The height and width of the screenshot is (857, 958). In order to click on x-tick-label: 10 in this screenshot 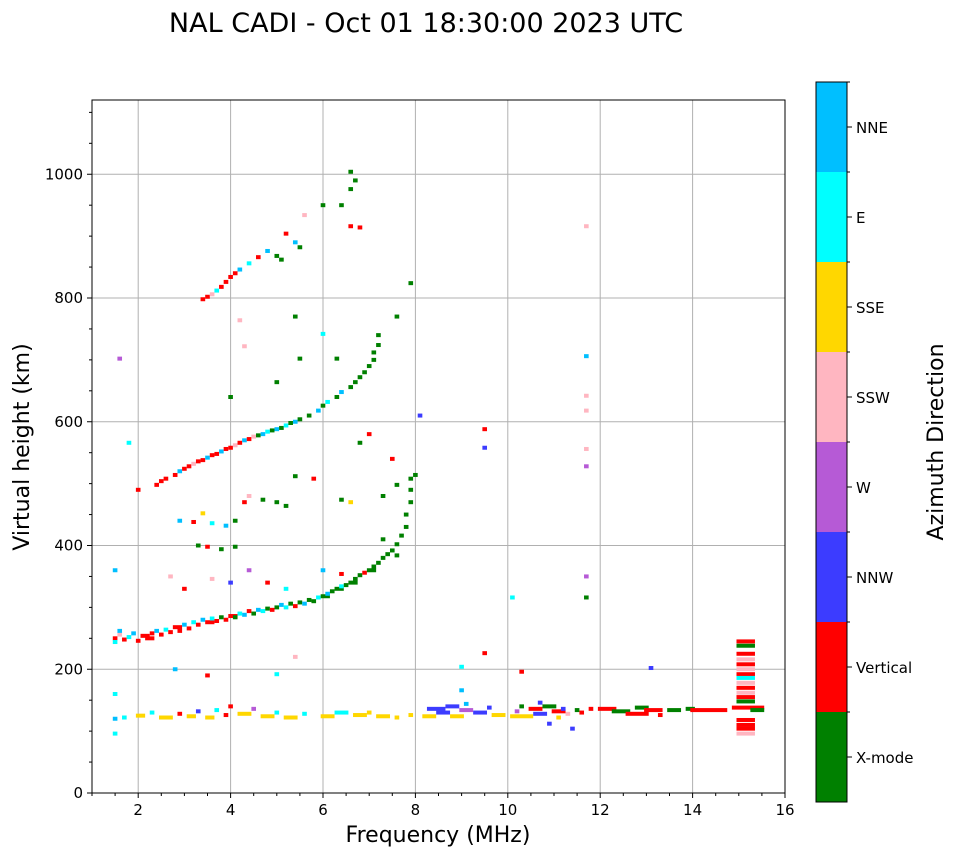, I will do `click(507, 810)`.